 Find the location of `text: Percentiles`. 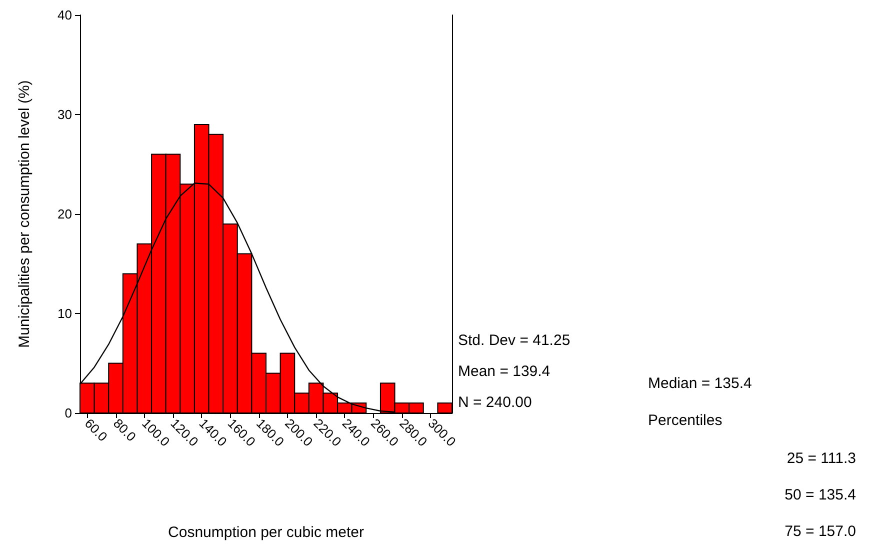

text: Percentiles is located at coordinates (685, 420).